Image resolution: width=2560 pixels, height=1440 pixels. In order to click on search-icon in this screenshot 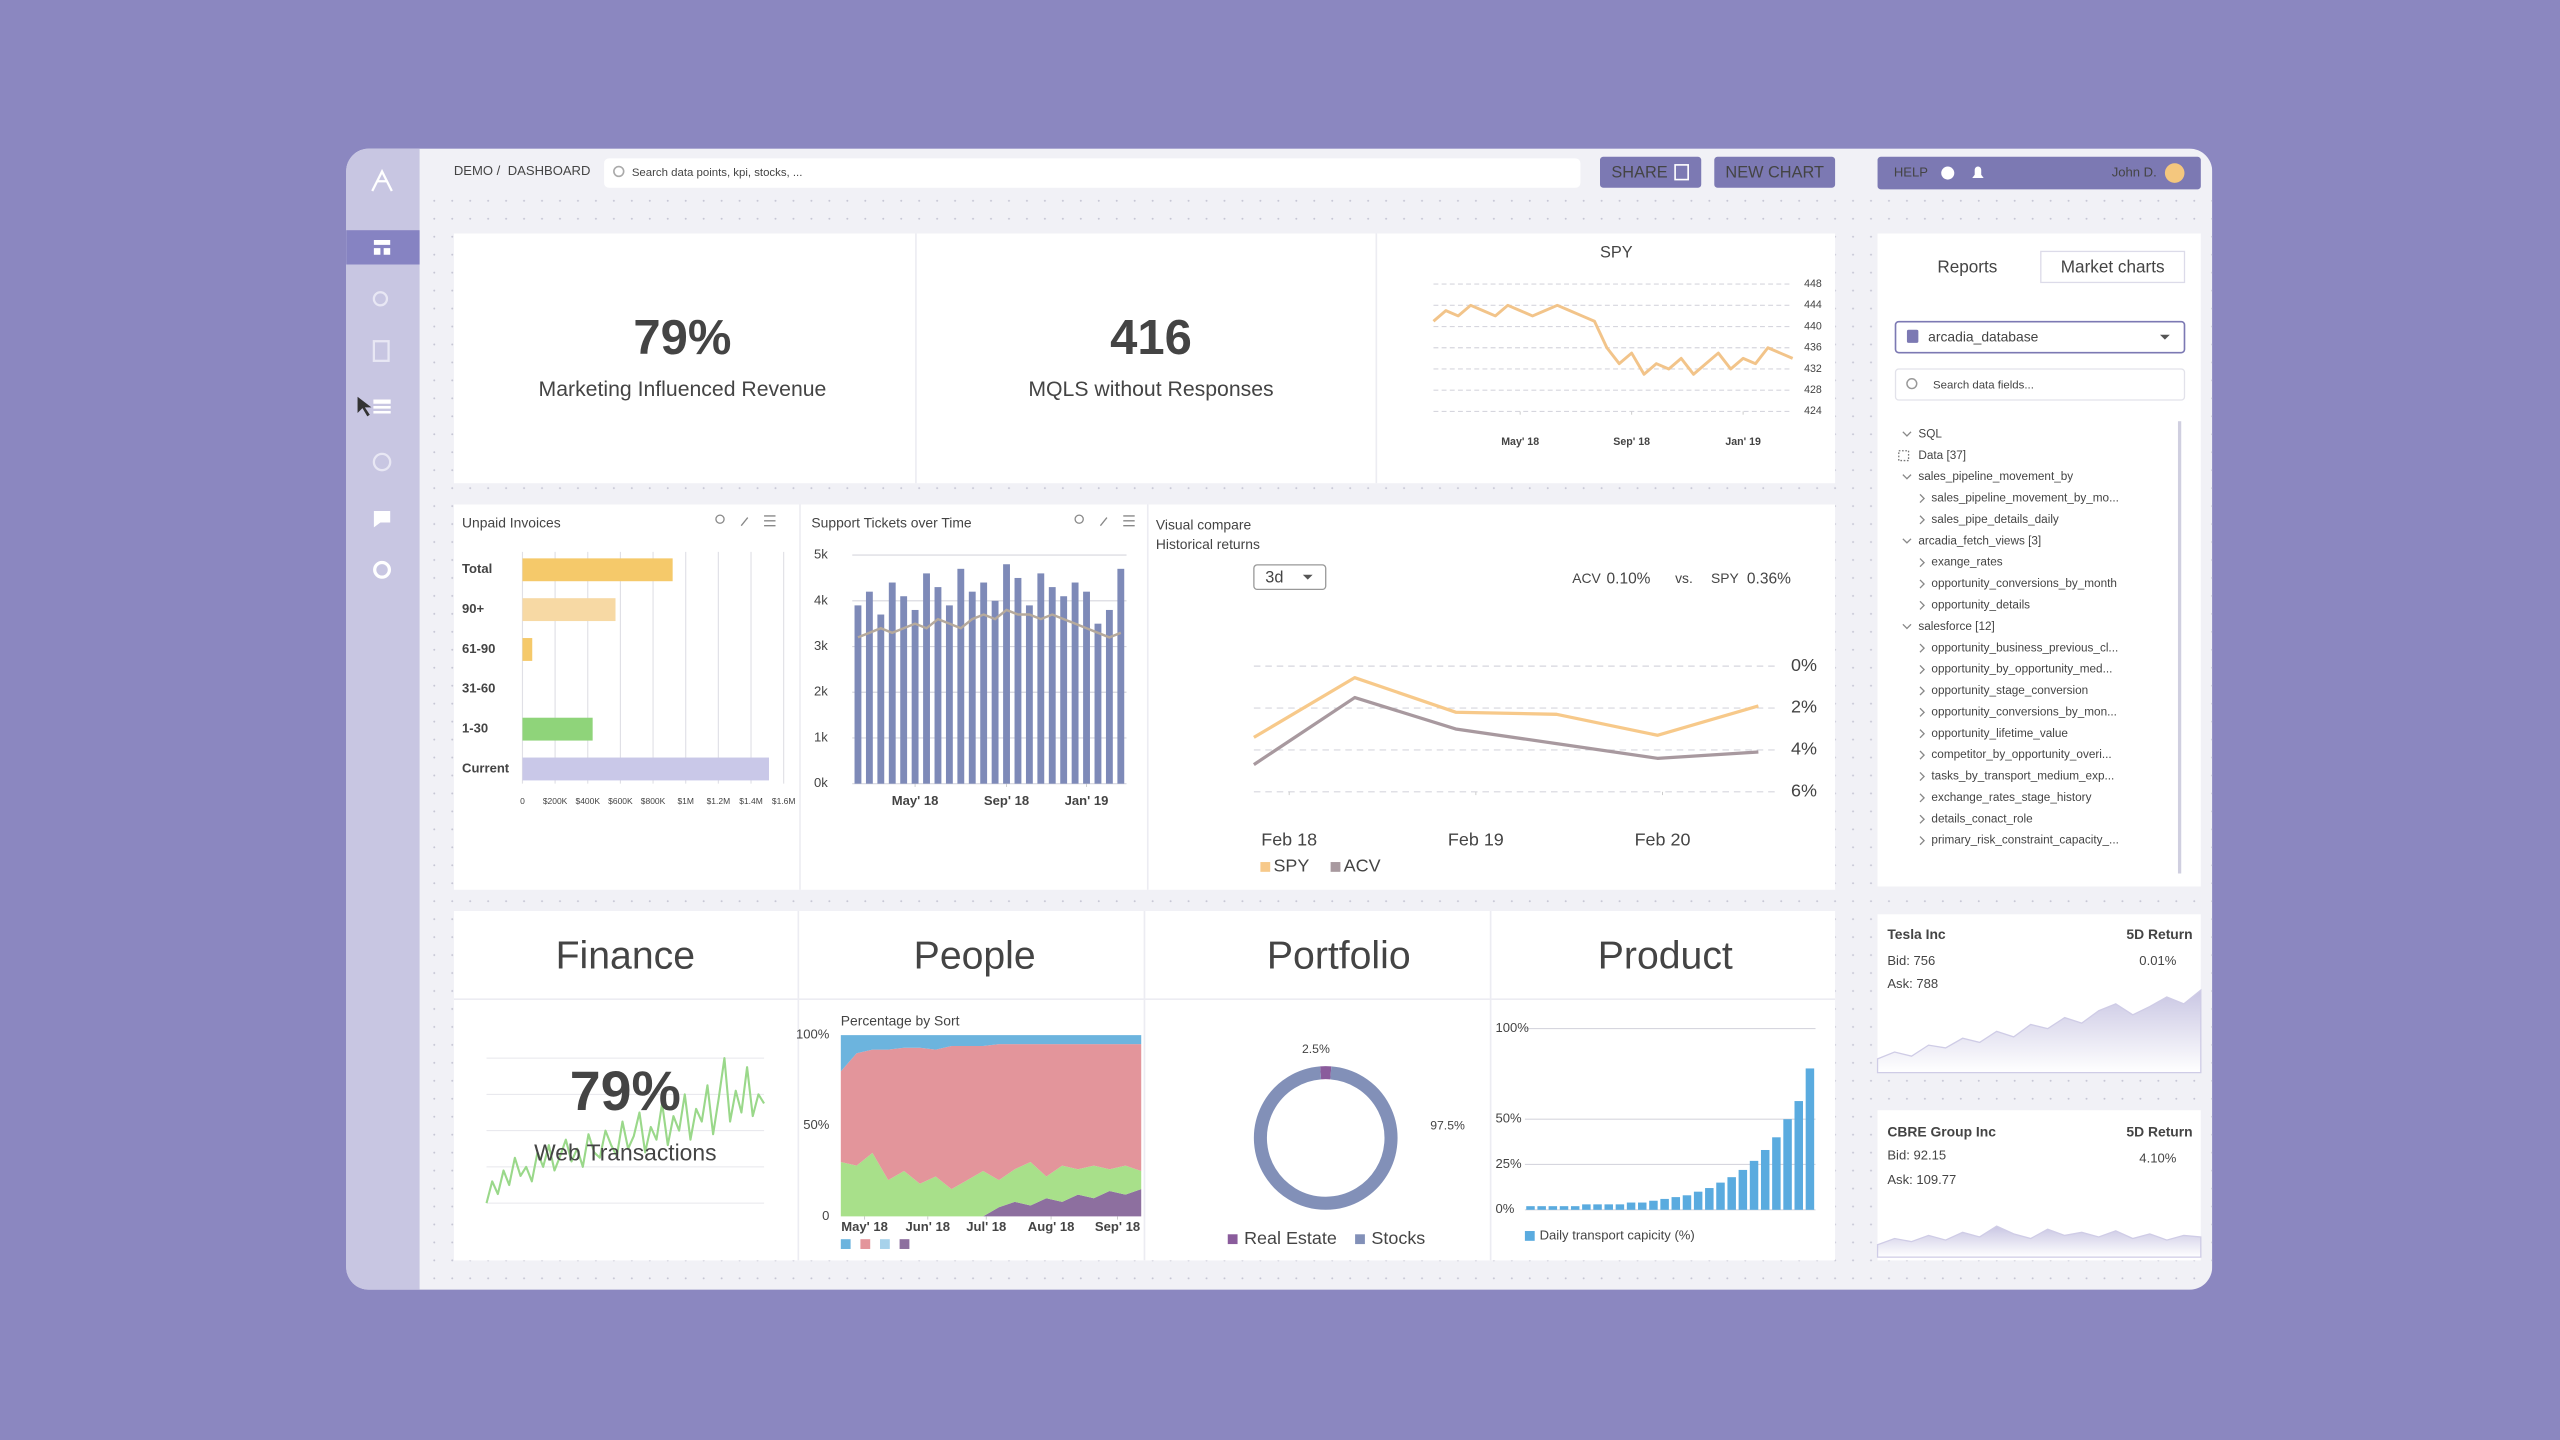, I will do `click(380, 299)`.